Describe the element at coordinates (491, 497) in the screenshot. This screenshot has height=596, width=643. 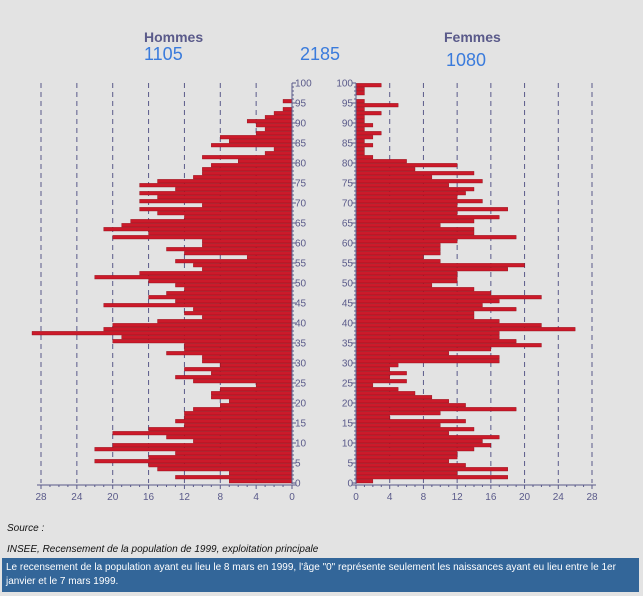
I see `femmes-value-tick-label: 16` at that location.